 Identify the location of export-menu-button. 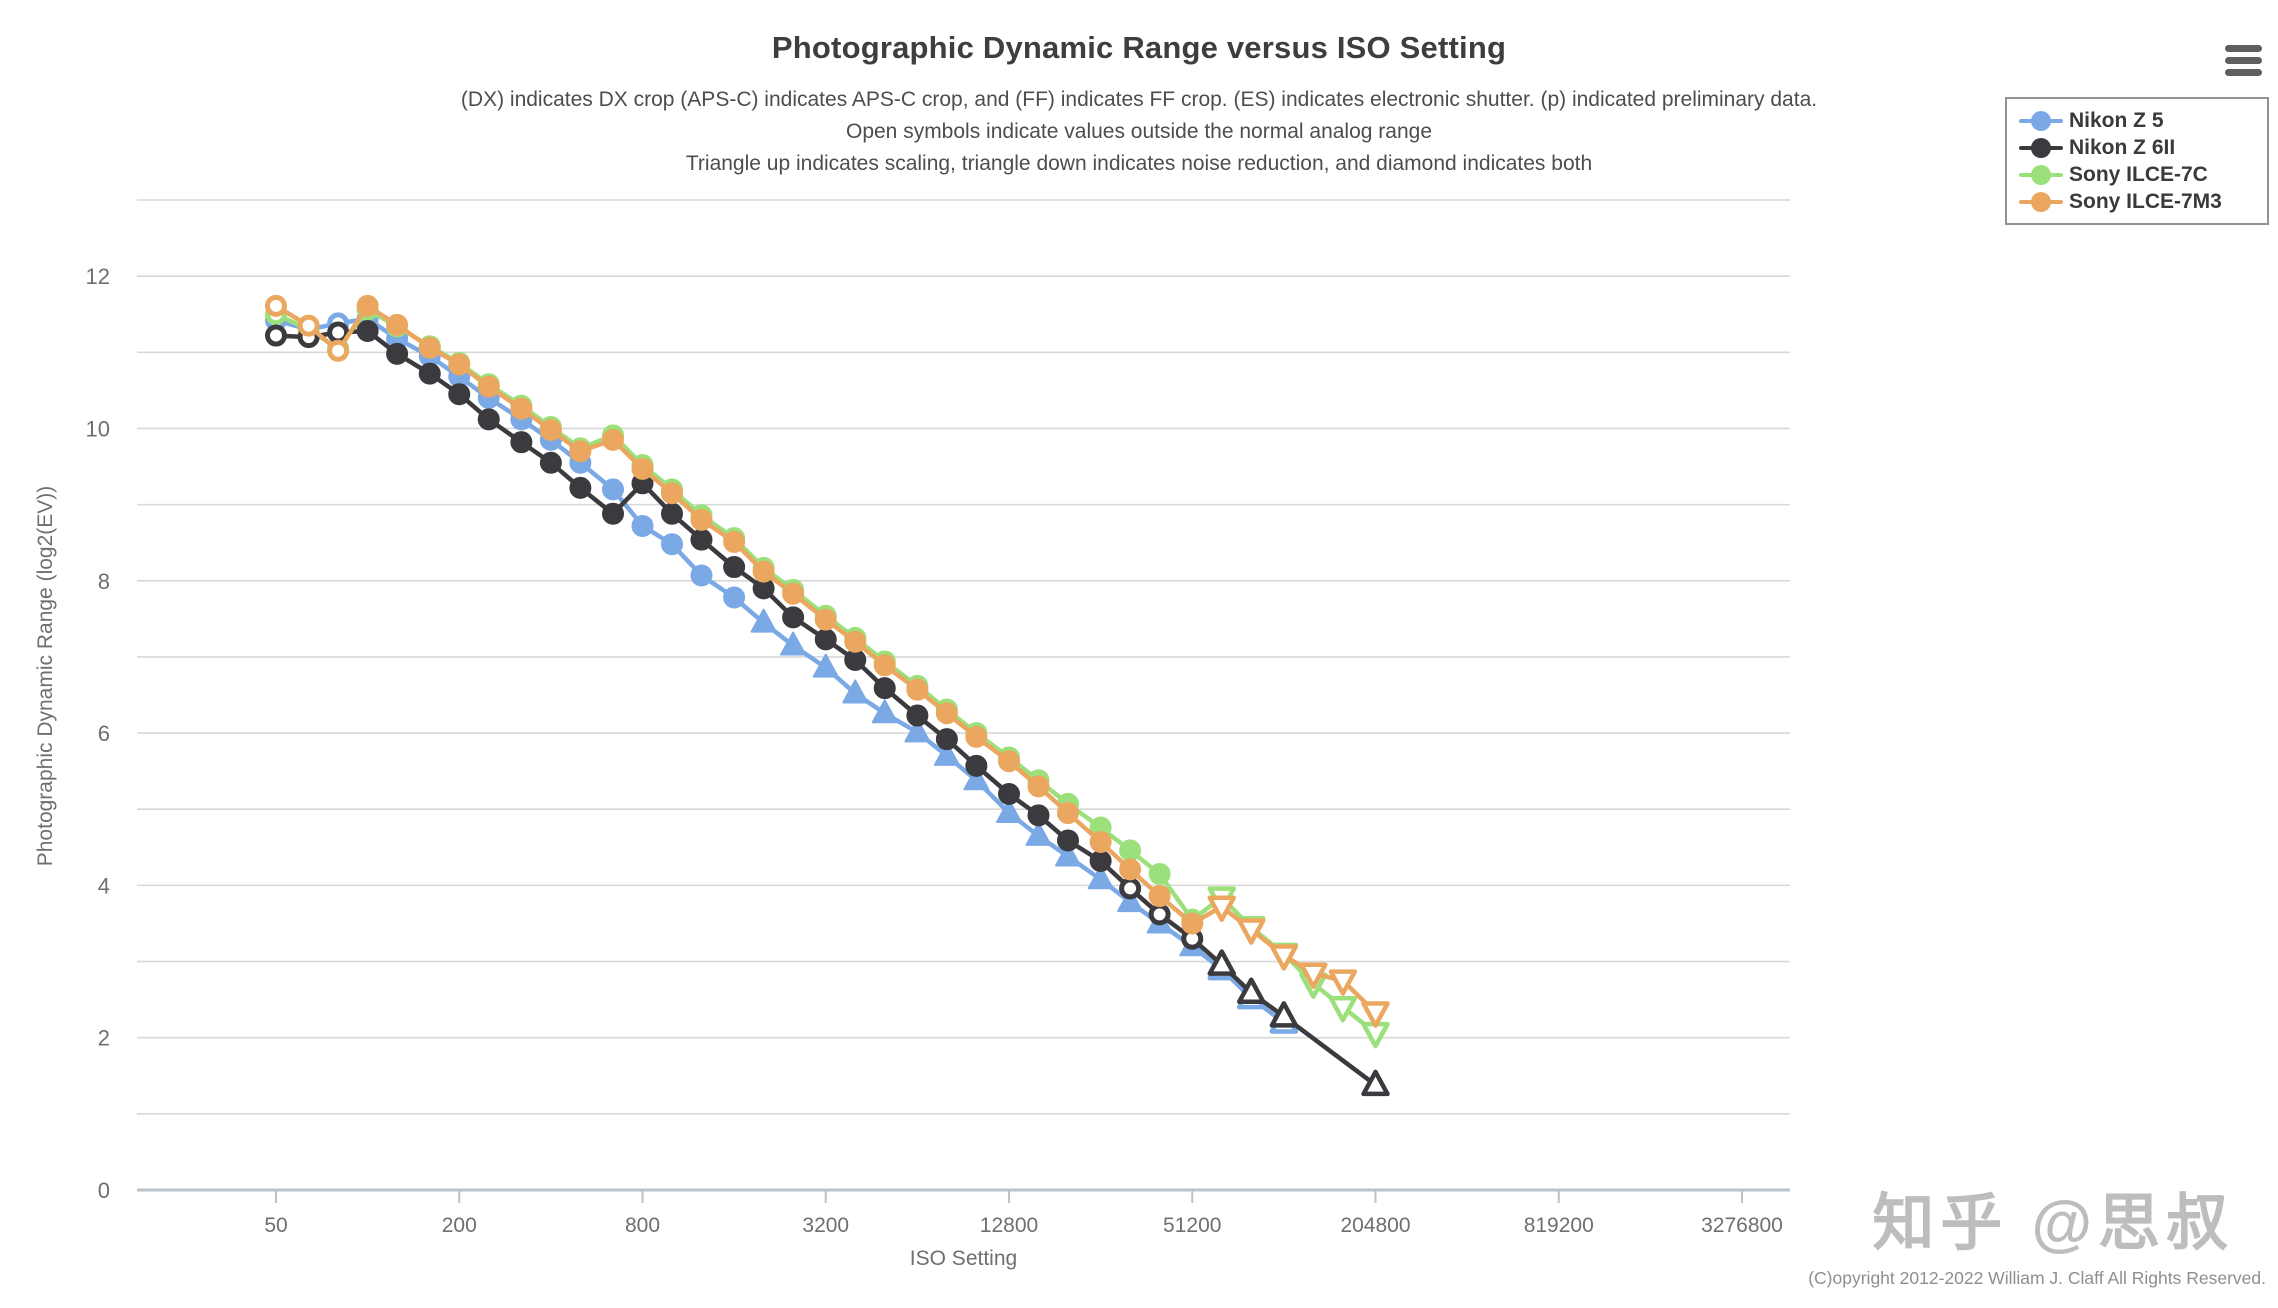
(2244, 60).